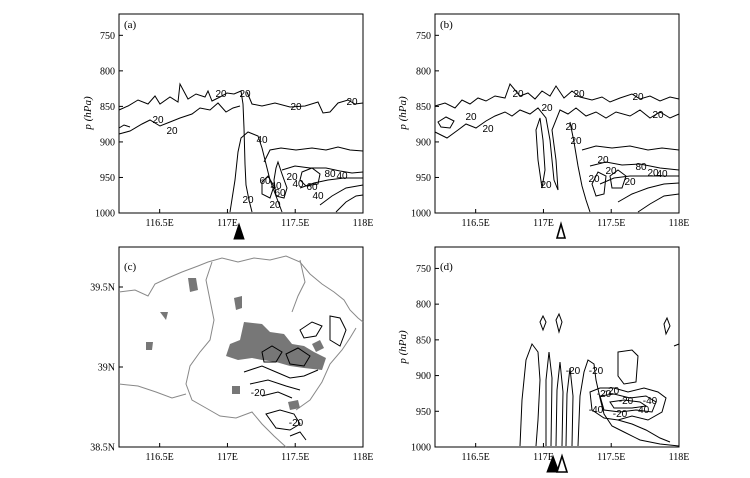 The width and height of the screenshot is (750, 478). I want to click on y-tick-label: 38.5N, so click(102, 448).